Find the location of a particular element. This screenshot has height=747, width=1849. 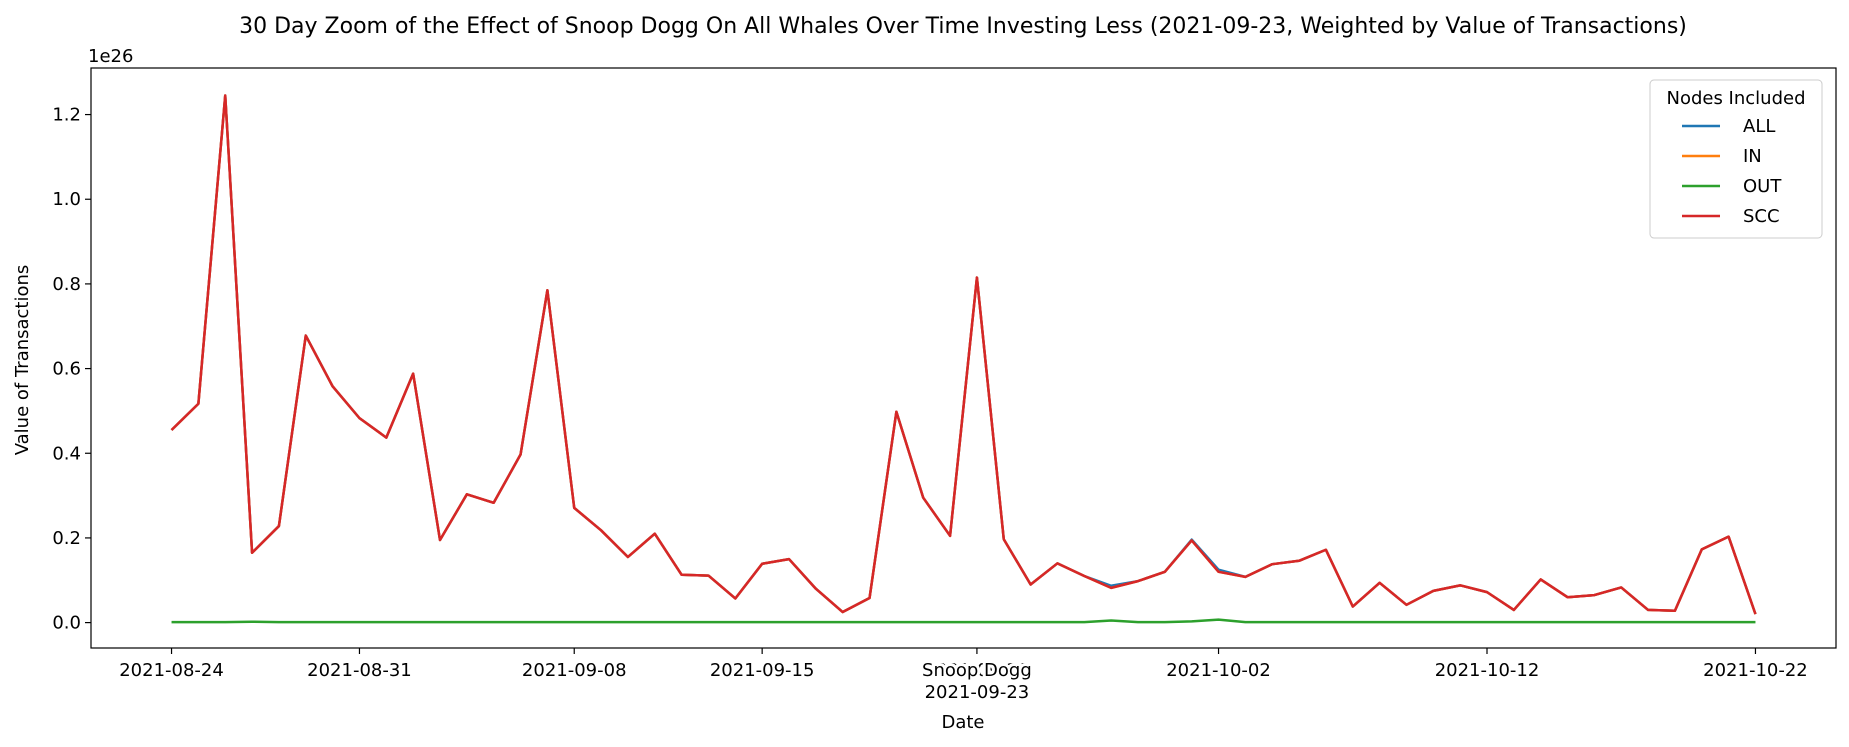

event-label-backdrop: Snoop Dogg is located at coordinates (977, 670).